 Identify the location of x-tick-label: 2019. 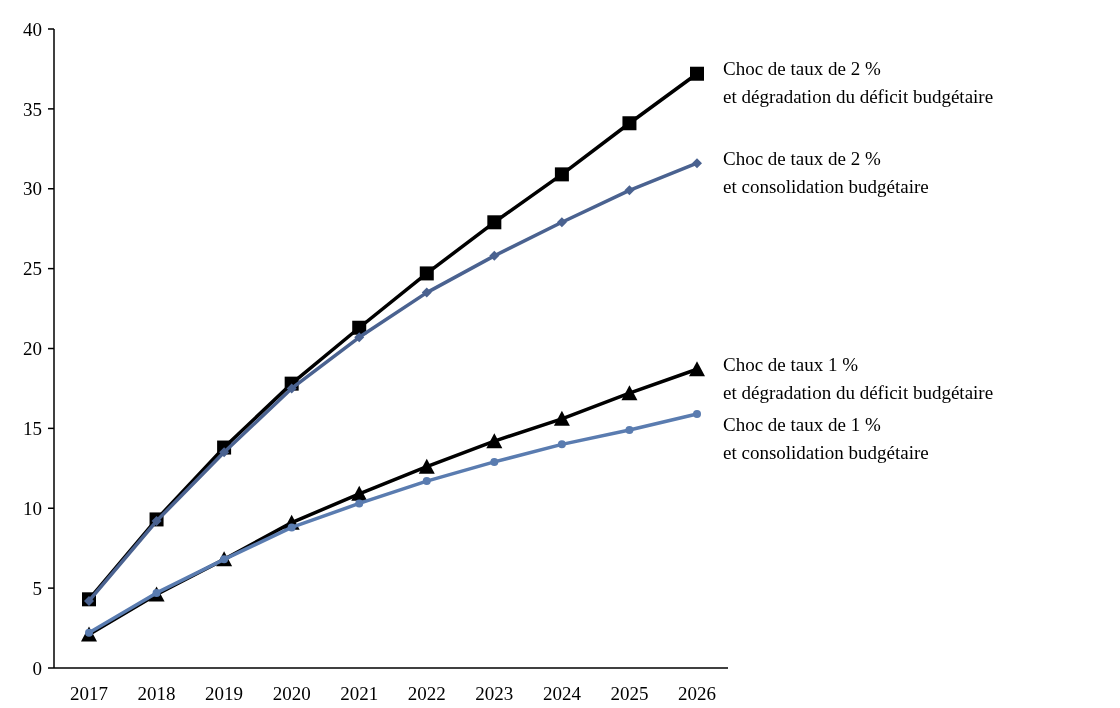
(224, 693).